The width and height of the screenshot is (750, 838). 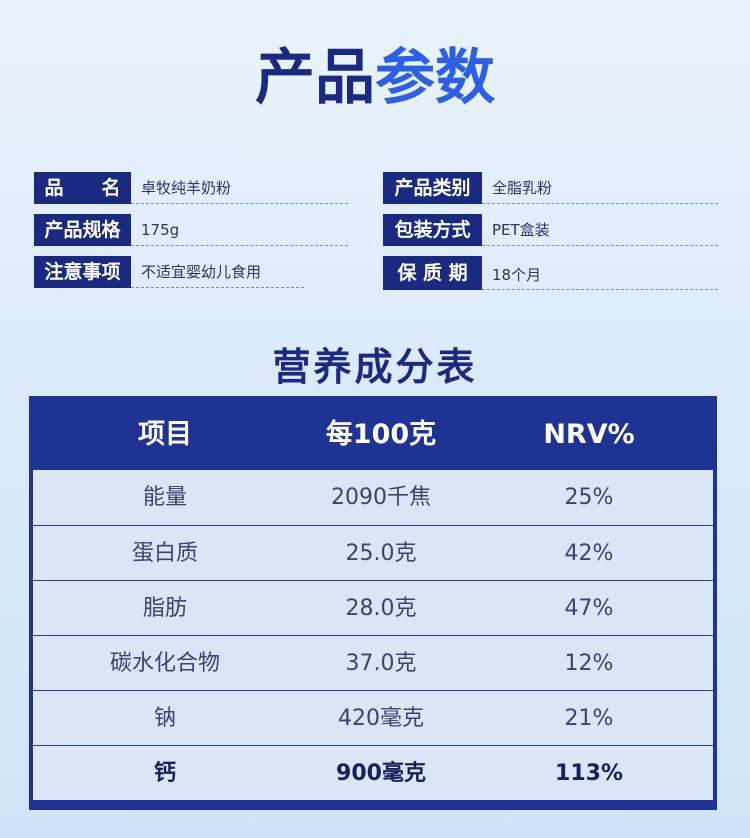 What do you see at coordinates (600, 188) in the screenshot?
I see `spec-value: 全脂乳粉` at bounding box center [600, 188].